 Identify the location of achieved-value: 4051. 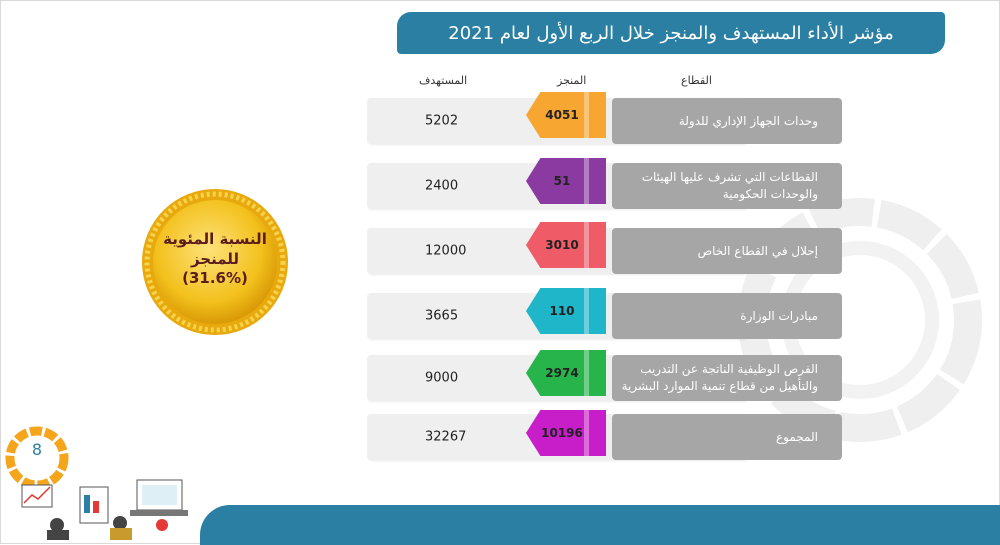
(562, 115).